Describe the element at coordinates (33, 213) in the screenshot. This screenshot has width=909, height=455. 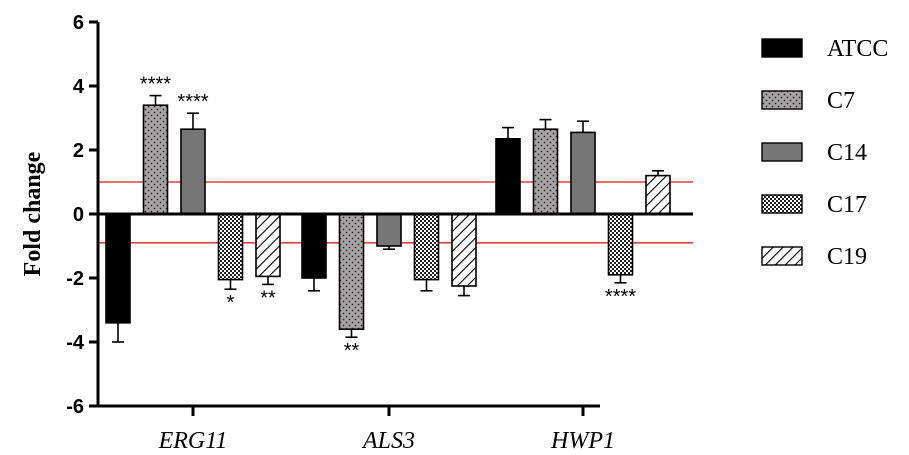
I see `y-axis-label: Fold change` at that location.